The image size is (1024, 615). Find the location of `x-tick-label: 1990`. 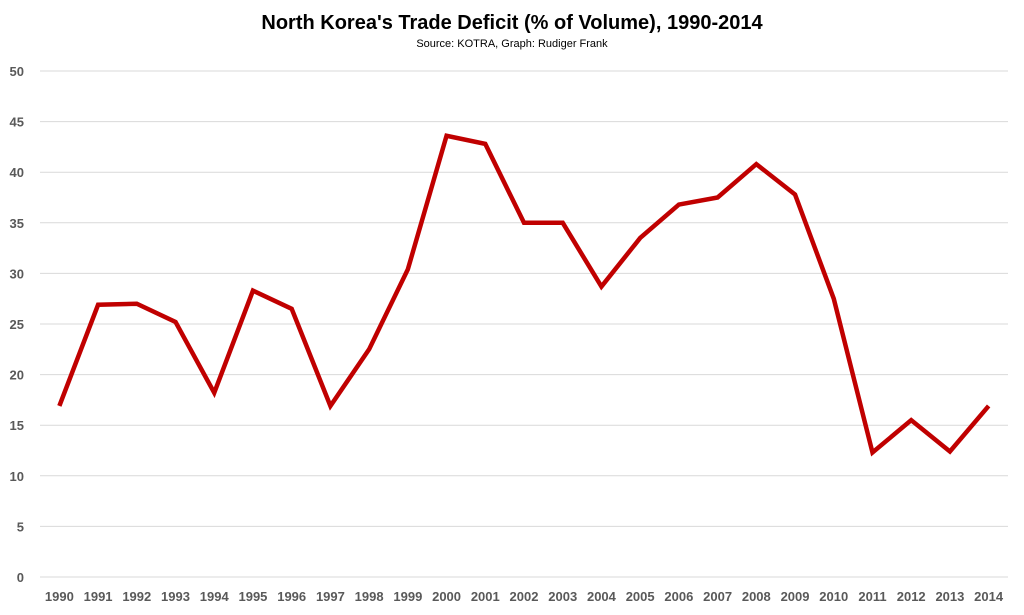

x-tick-label: 1990 is located at coordinates (59, 596).